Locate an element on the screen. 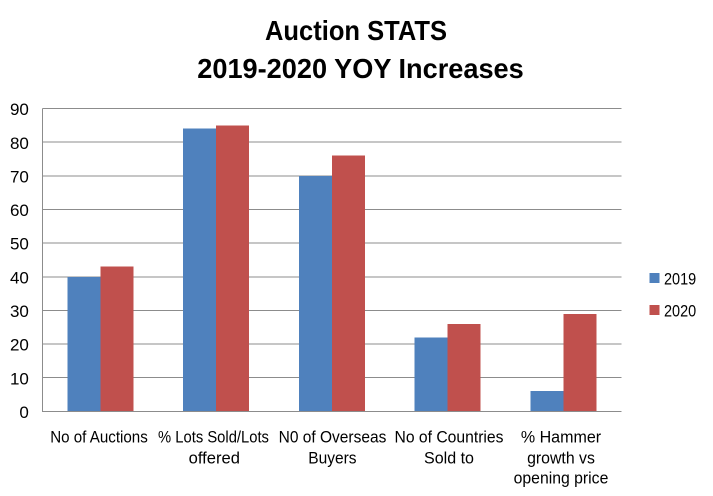 The image size is (713, 496). svg-text: Auction STATS is located at coordinates (356, 30).